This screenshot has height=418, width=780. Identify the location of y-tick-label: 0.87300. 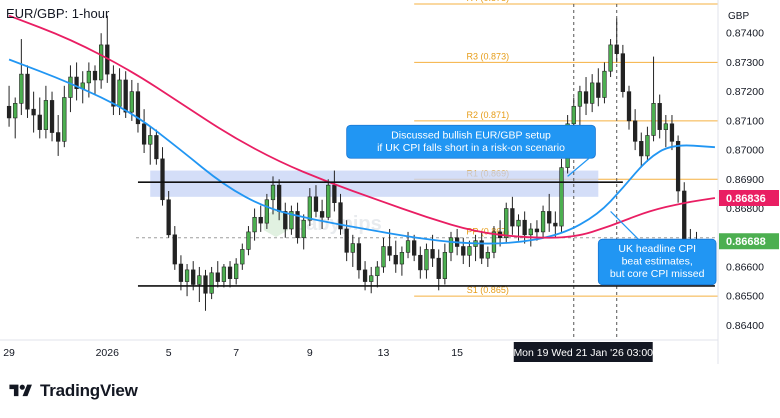
(745, 63).